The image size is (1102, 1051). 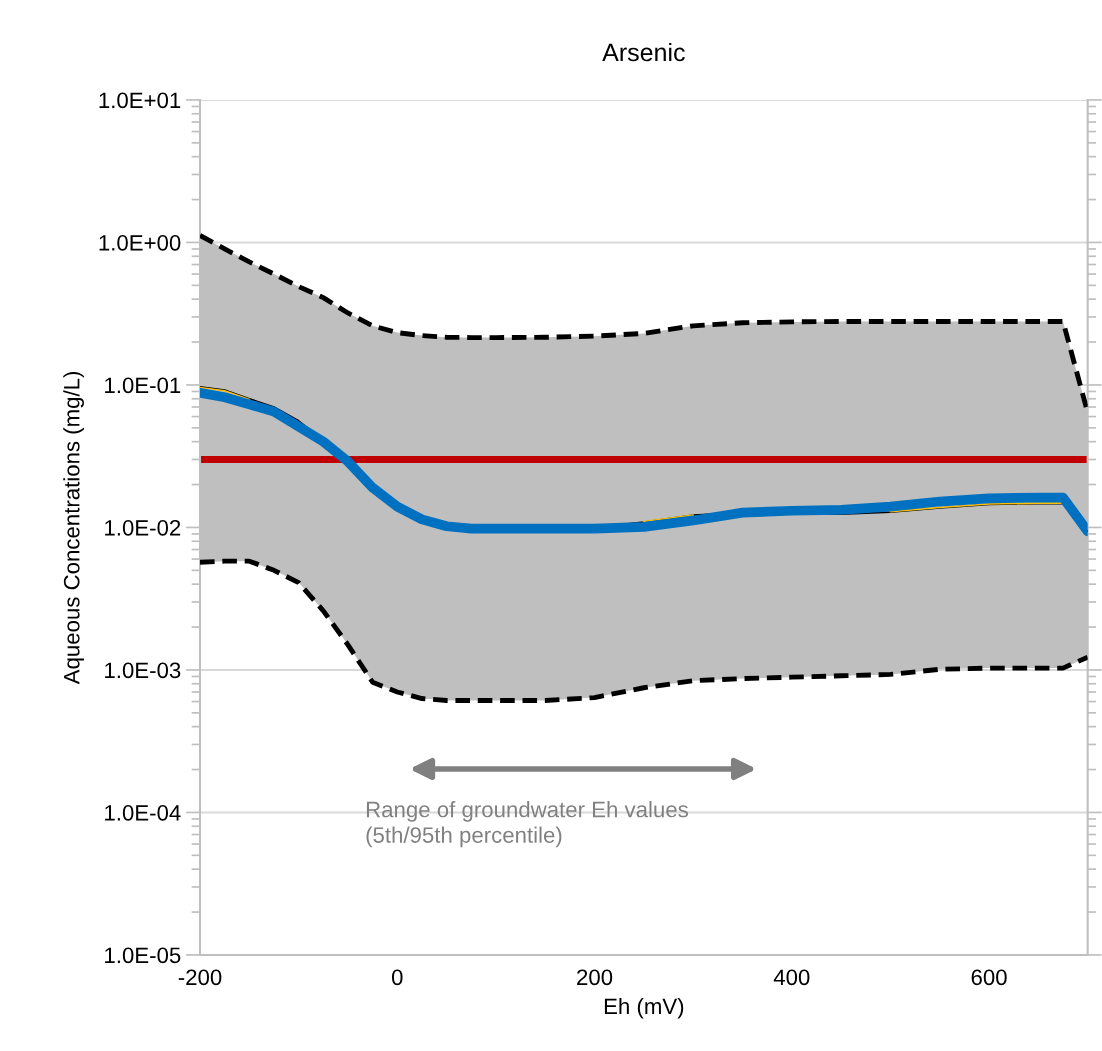 What do you see at coordinates (140, 242) in the screenshot?
I see `y-tick-label: 1.0E+00` at bounding box center [140, 242].